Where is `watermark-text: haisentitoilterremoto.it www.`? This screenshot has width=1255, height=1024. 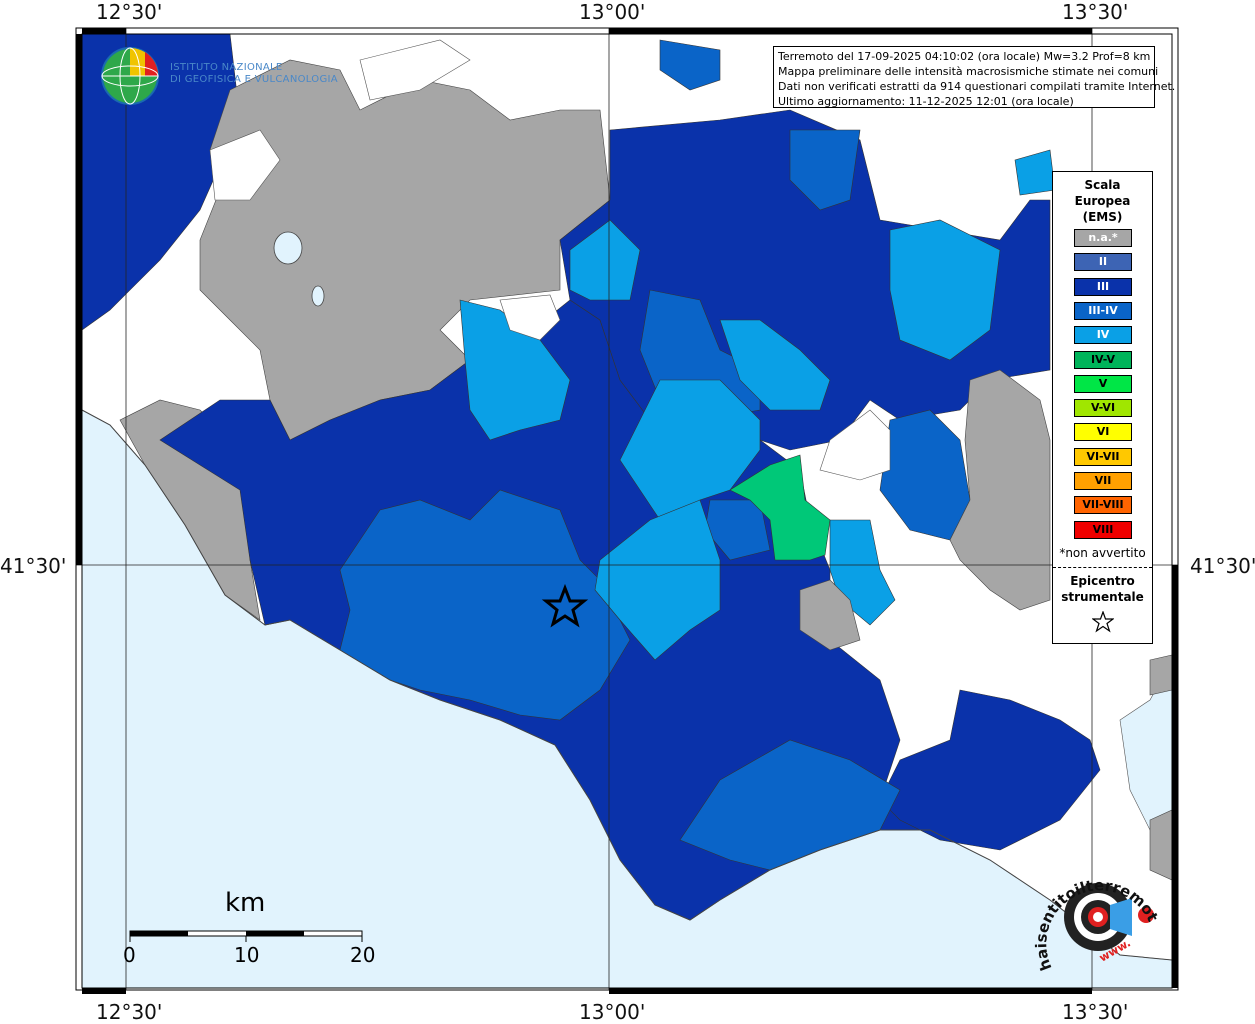
watermark-text: haisentitoilterremoto.it www. is located at coordinates (1096, 911).